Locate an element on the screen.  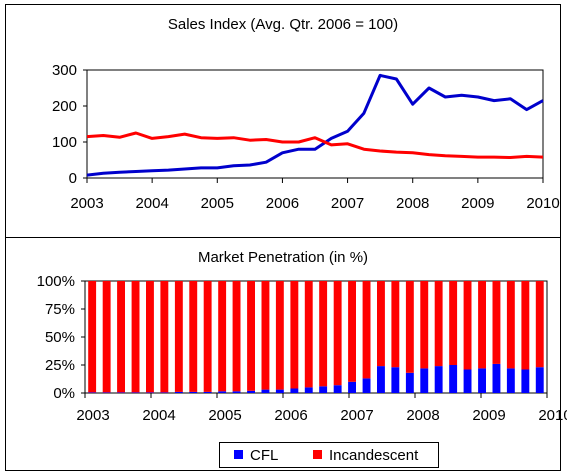
bottom-y-tick-label: 75% is located at coordinates (60, 309).